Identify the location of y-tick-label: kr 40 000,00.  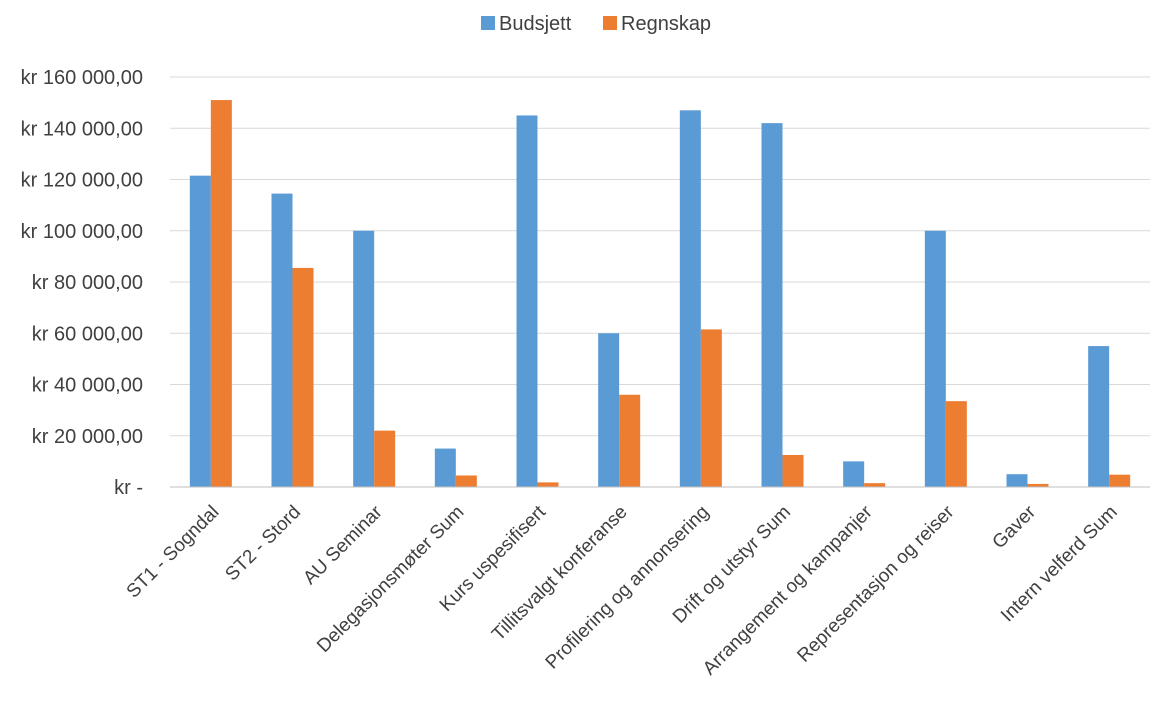
(87, 386).